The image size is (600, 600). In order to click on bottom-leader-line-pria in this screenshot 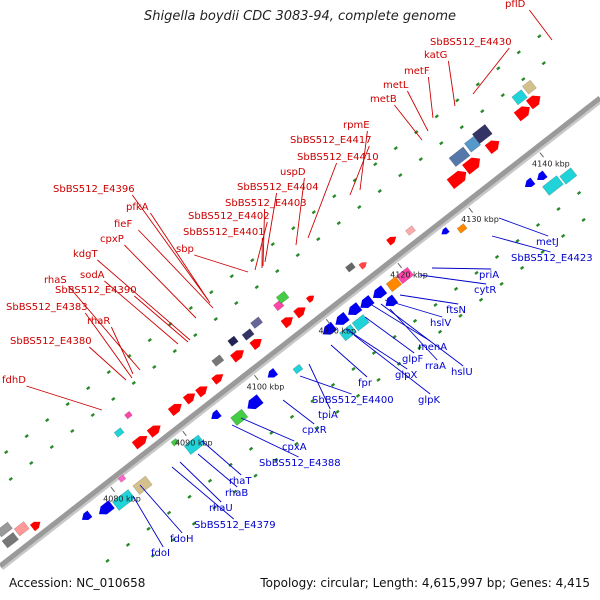, I will do `click(461, 268)`.